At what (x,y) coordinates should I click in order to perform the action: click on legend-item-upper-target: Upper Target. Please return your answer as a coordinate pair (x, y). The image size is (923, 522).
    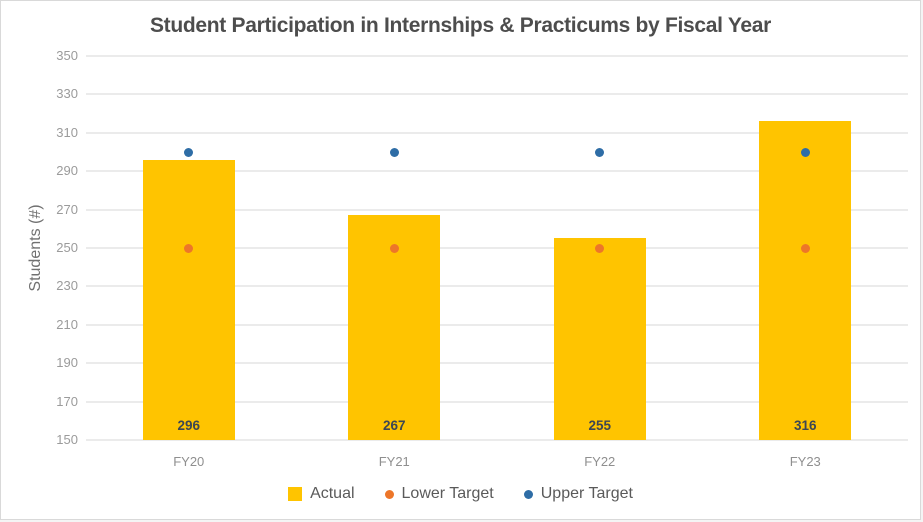
    Looking at the image, I should click on (578, 494).